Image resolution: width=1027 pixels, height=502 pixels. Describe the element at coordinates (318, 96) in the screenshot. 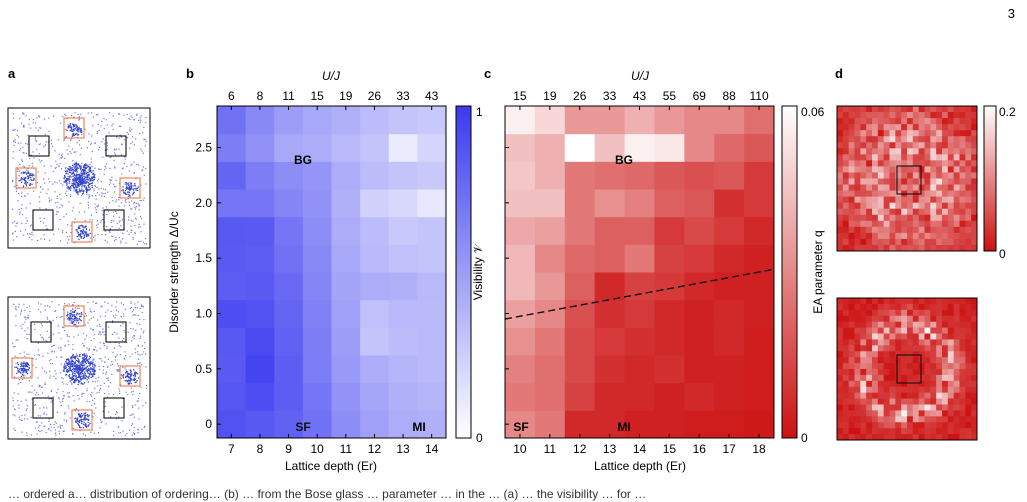

I see `top-tick-label: 15` at that location.